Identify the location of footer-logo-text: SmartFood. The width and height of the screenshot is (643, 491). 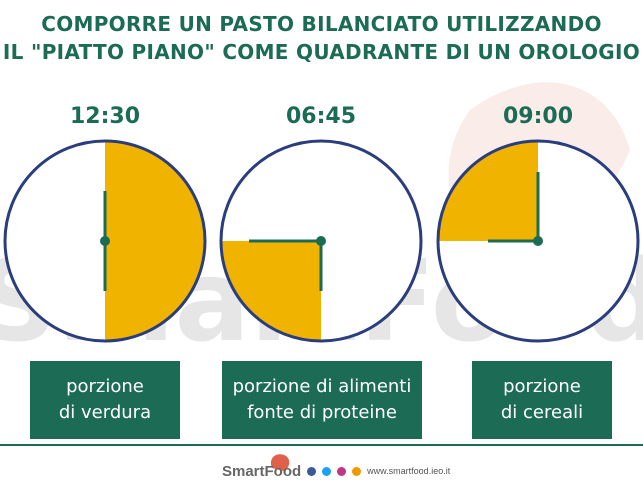
(262, 471).